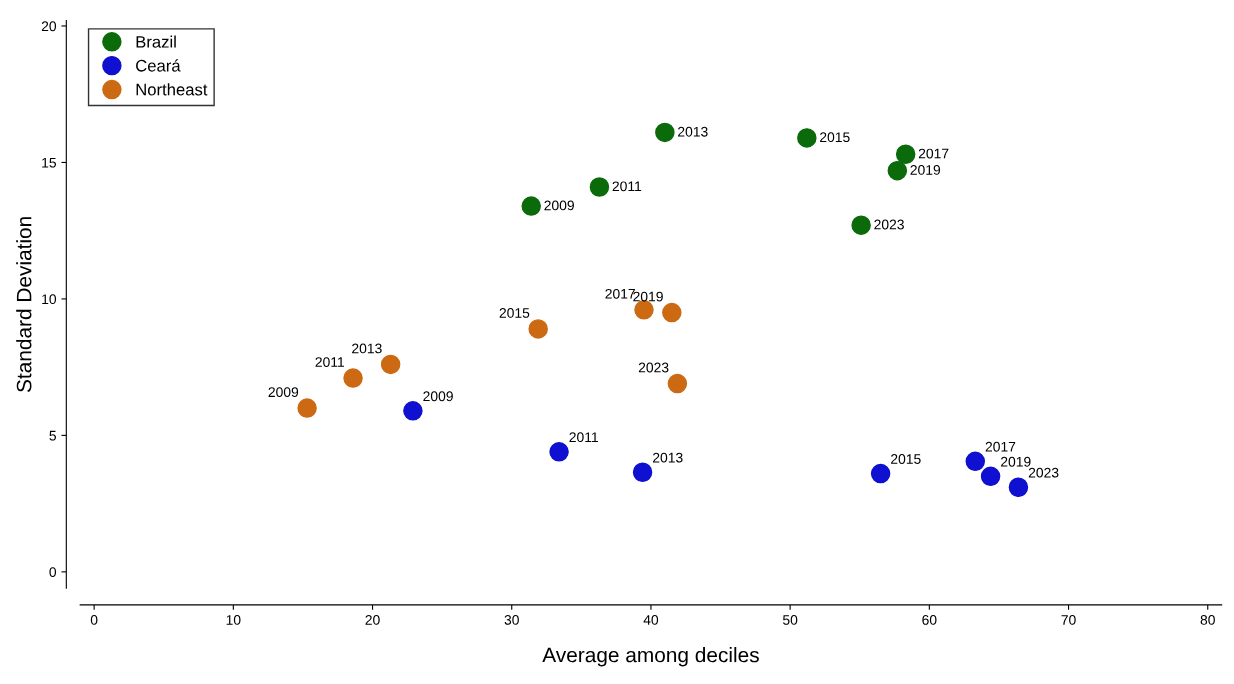 Image resolution: width=1234 pixels, height=684 pixels. Describe the element at coordinates (372, 620) in the screenshot. I see `x-tick-label: 20` at that location.